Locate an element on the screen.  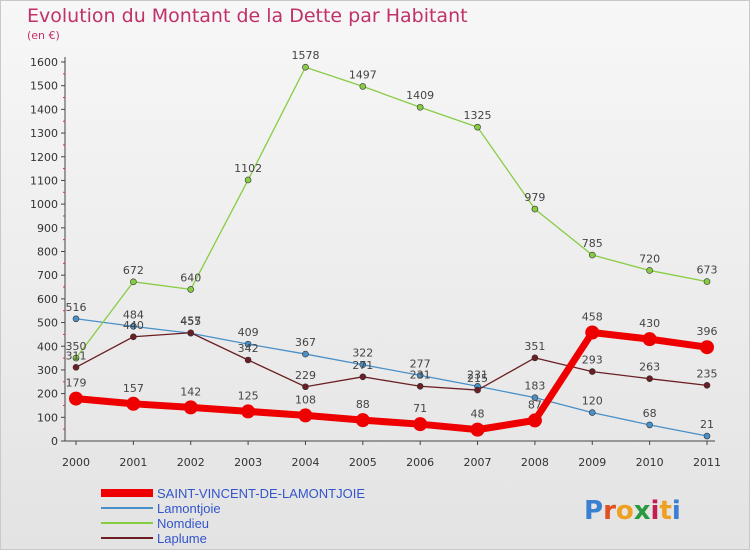
brand-logo: Proxiti is located at coordinates (632, 511).